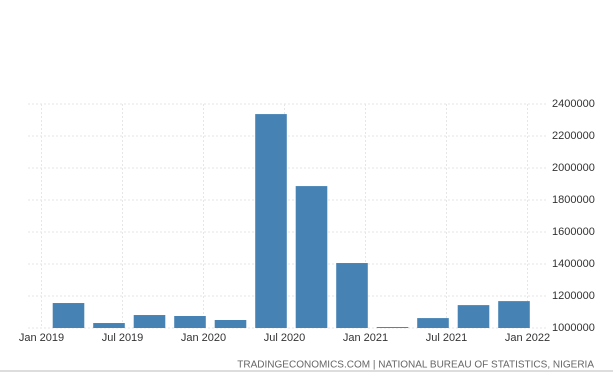 The width and height of the screenshot is (613, 378). Describe the element at coordinates (123, 338) in the screenshot. I see `x-tick-label: Jul 2019` at that location.